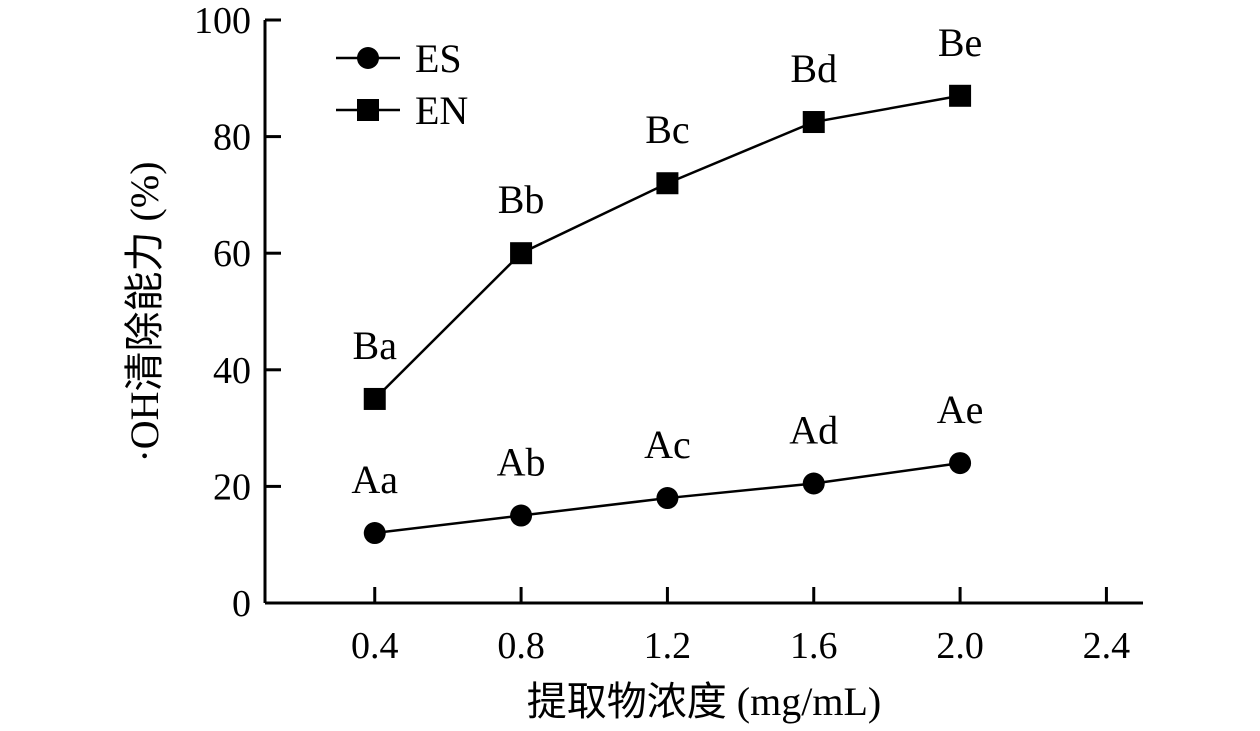  What do you see at coordinates (521, 199) in the screenshot?
I see `data-label-en: Bb` at bounding box center [521, 199].